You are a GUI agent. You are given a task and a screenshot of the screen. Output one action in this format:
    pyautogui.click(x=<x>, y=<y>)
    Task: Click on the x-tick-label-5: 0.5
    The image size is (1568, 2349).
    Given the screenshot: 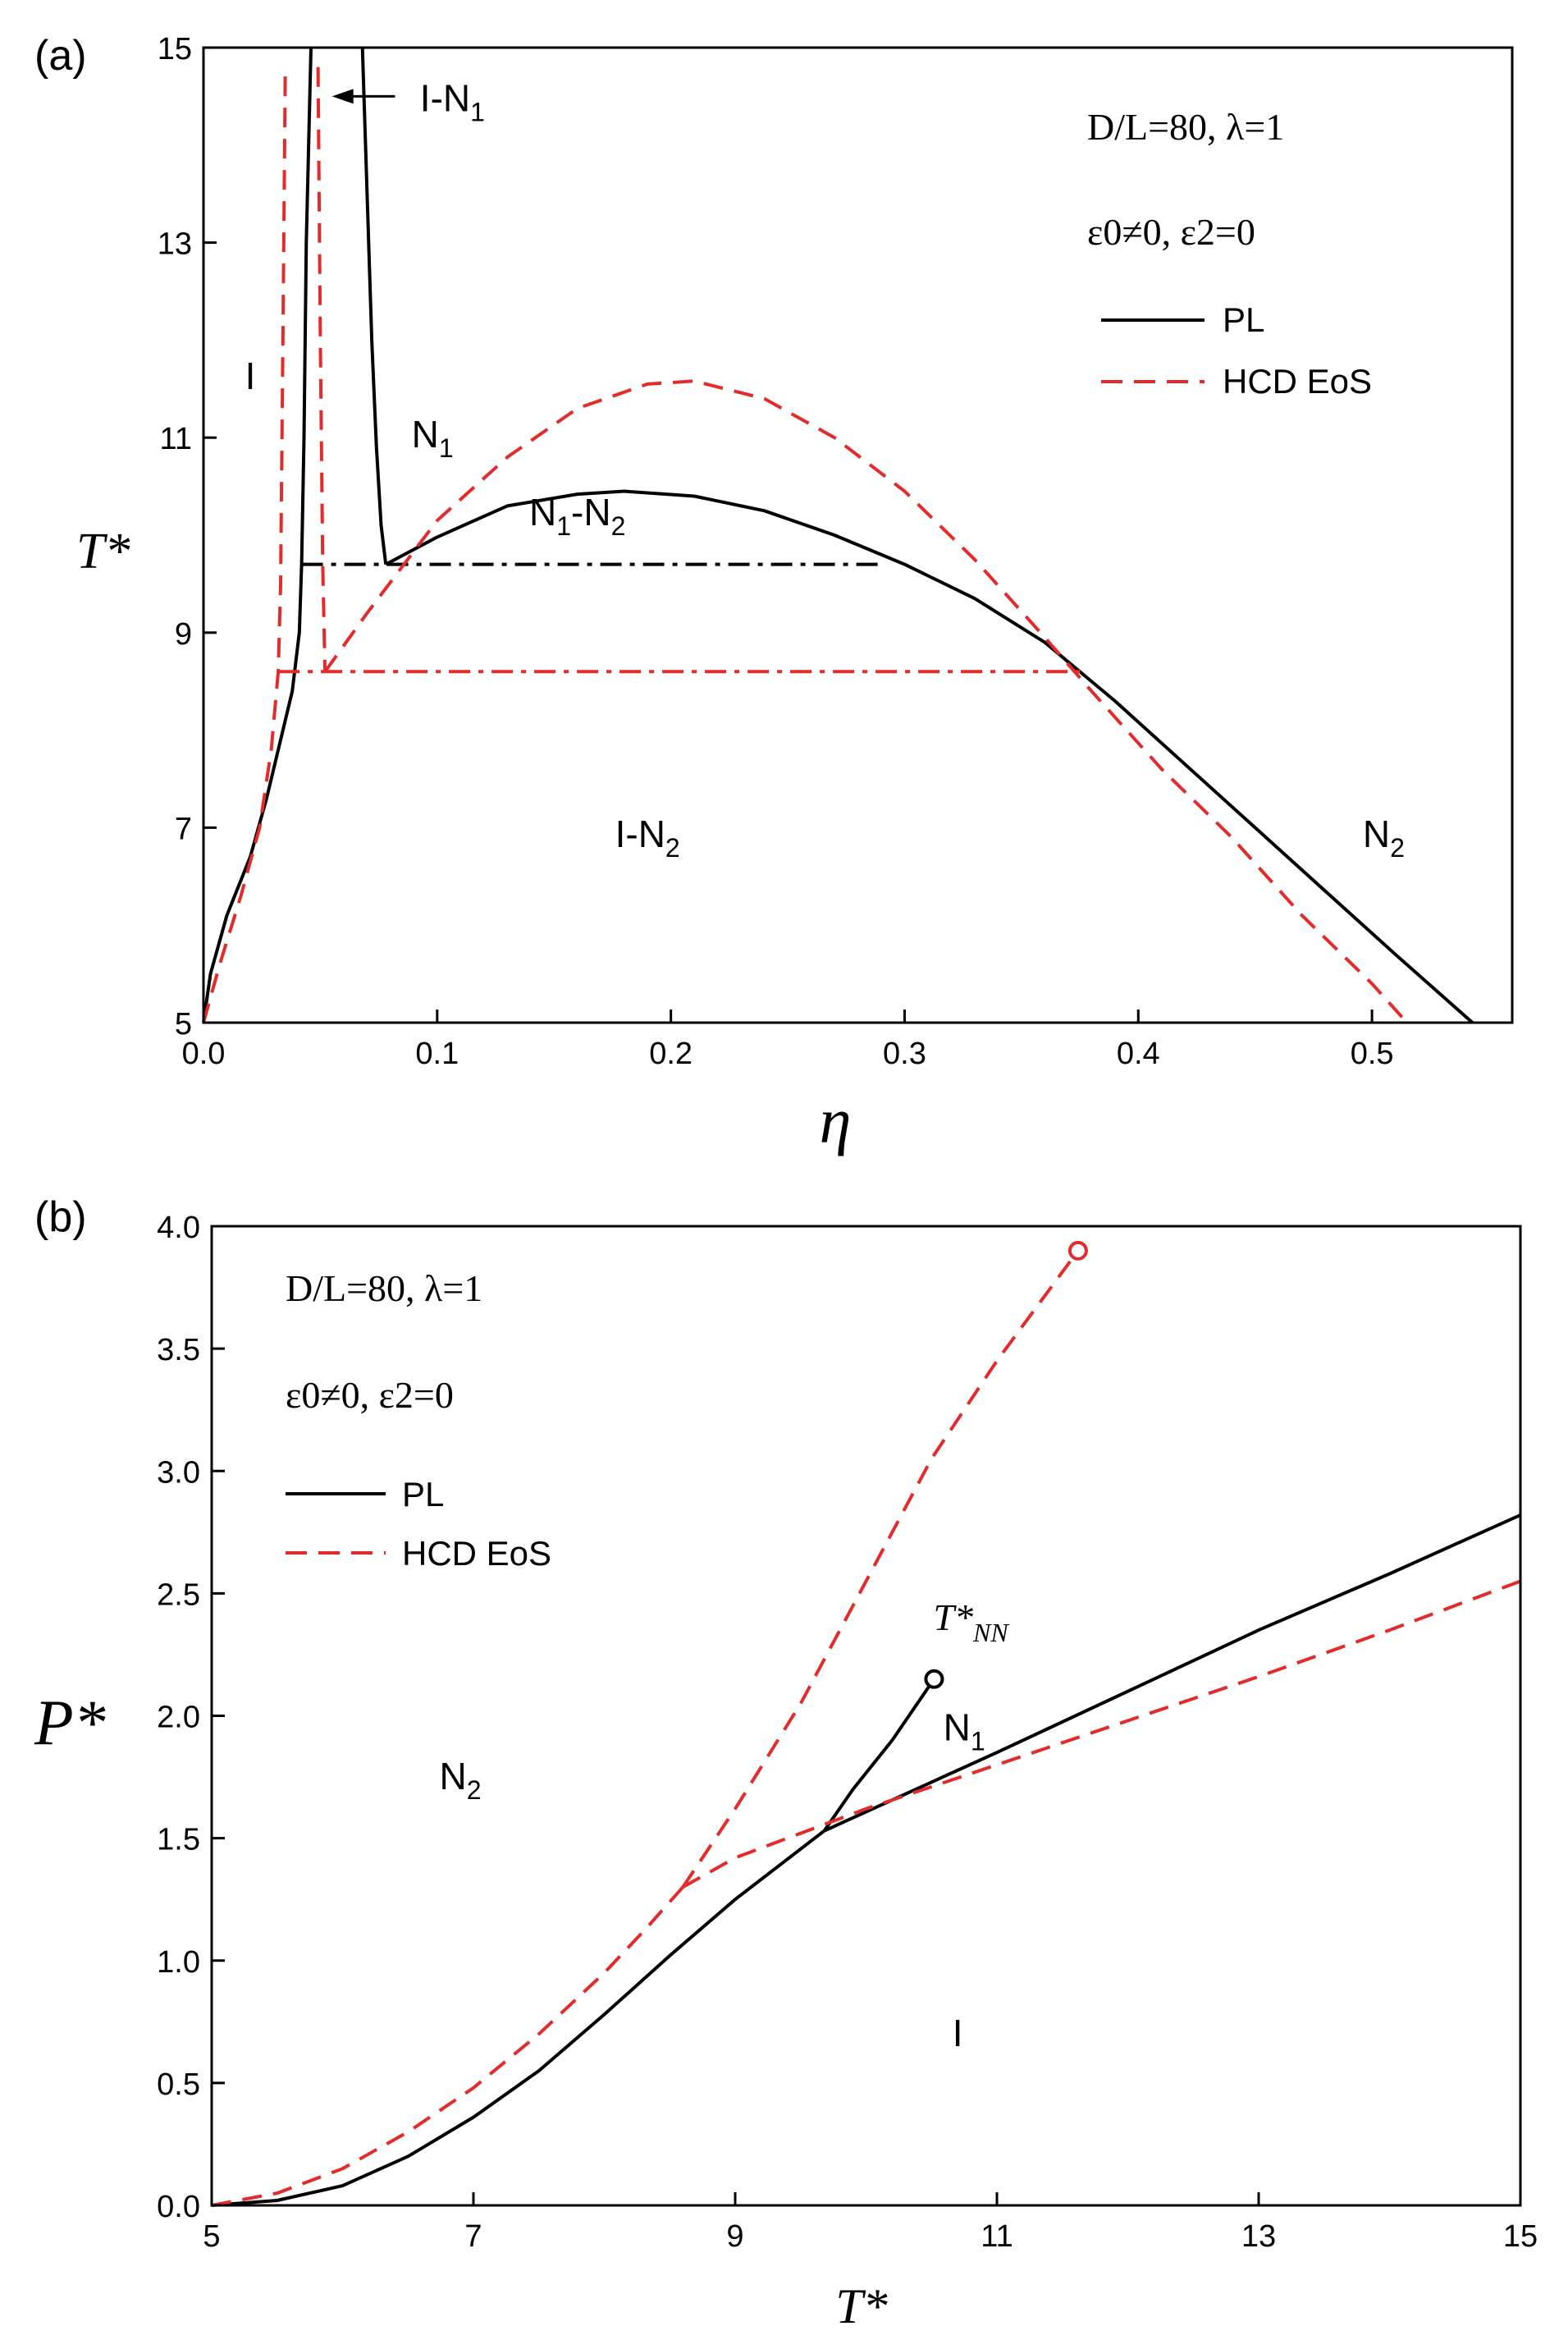 What is the action you would take?
    pyautogui.click(x=1372, y=1054)
    